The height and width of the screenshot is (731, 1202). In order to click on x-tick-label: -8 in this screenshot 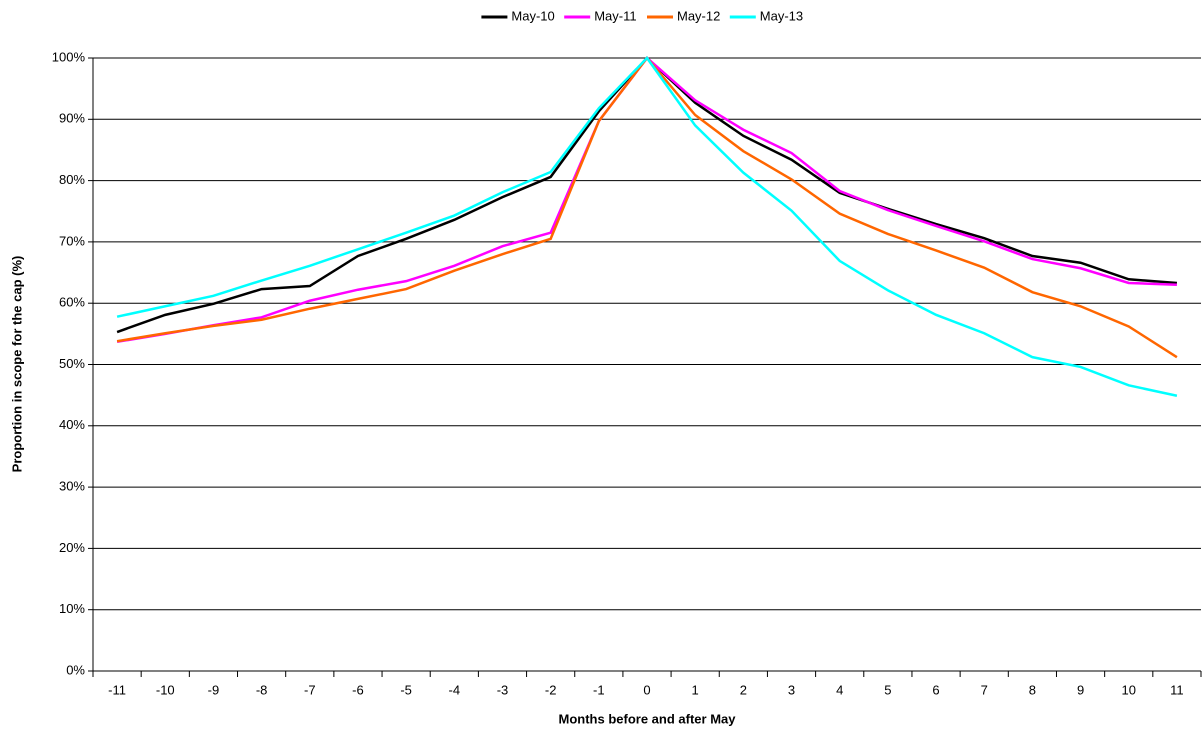, I will do `click(262, 689)`.